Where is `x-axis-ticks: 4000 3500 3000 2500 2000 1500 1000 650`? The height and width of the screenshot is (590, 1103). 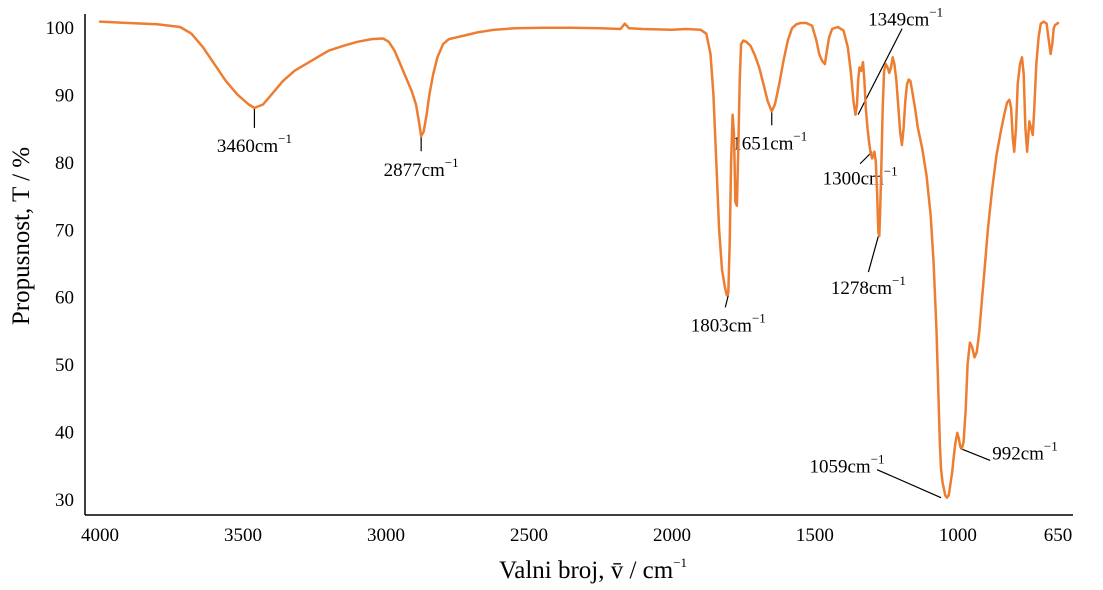 x-axis-ticks: 4000 3500 3000 2500 2000 1500 1000 650 is located at coordinates (576, 535).